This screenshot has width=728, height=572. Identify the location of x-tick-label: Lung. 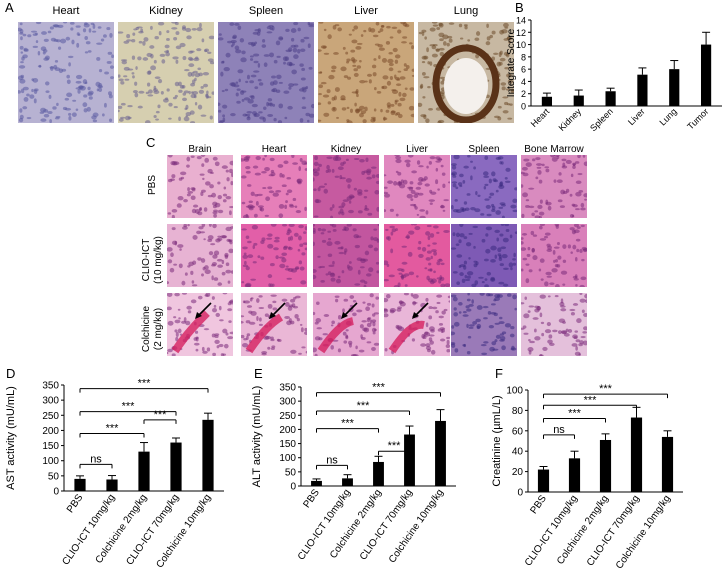
(667, 116).